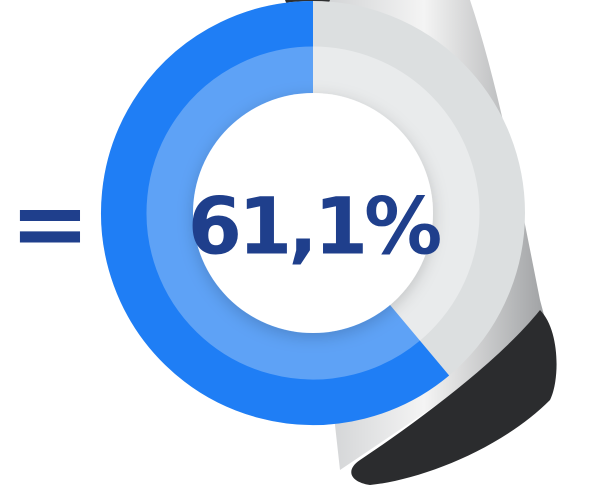  What do you see at coordinates (314, 227) in the screenshot?
I see `value-label: 61,1%` at bounding box center [314, 227].